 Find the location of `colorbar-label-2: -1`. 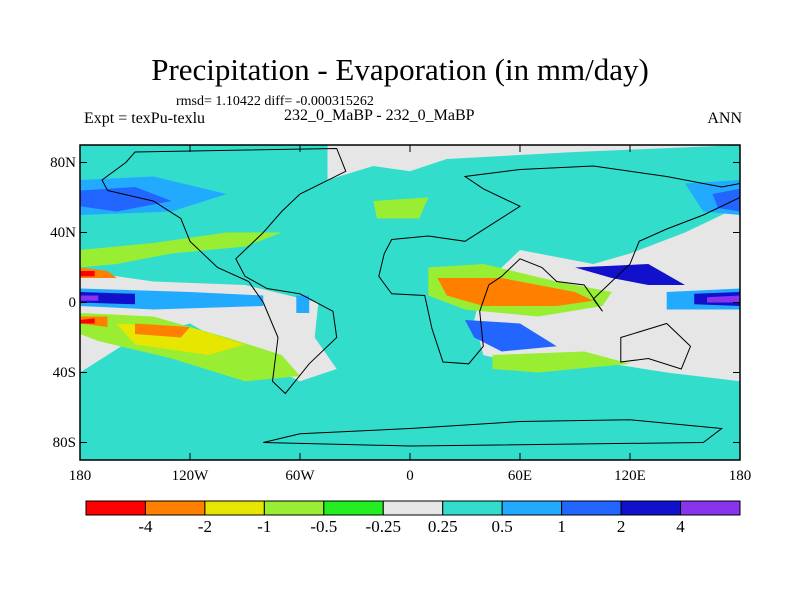

colorbar-label-2: -1 is located at coordinates (264, 526).